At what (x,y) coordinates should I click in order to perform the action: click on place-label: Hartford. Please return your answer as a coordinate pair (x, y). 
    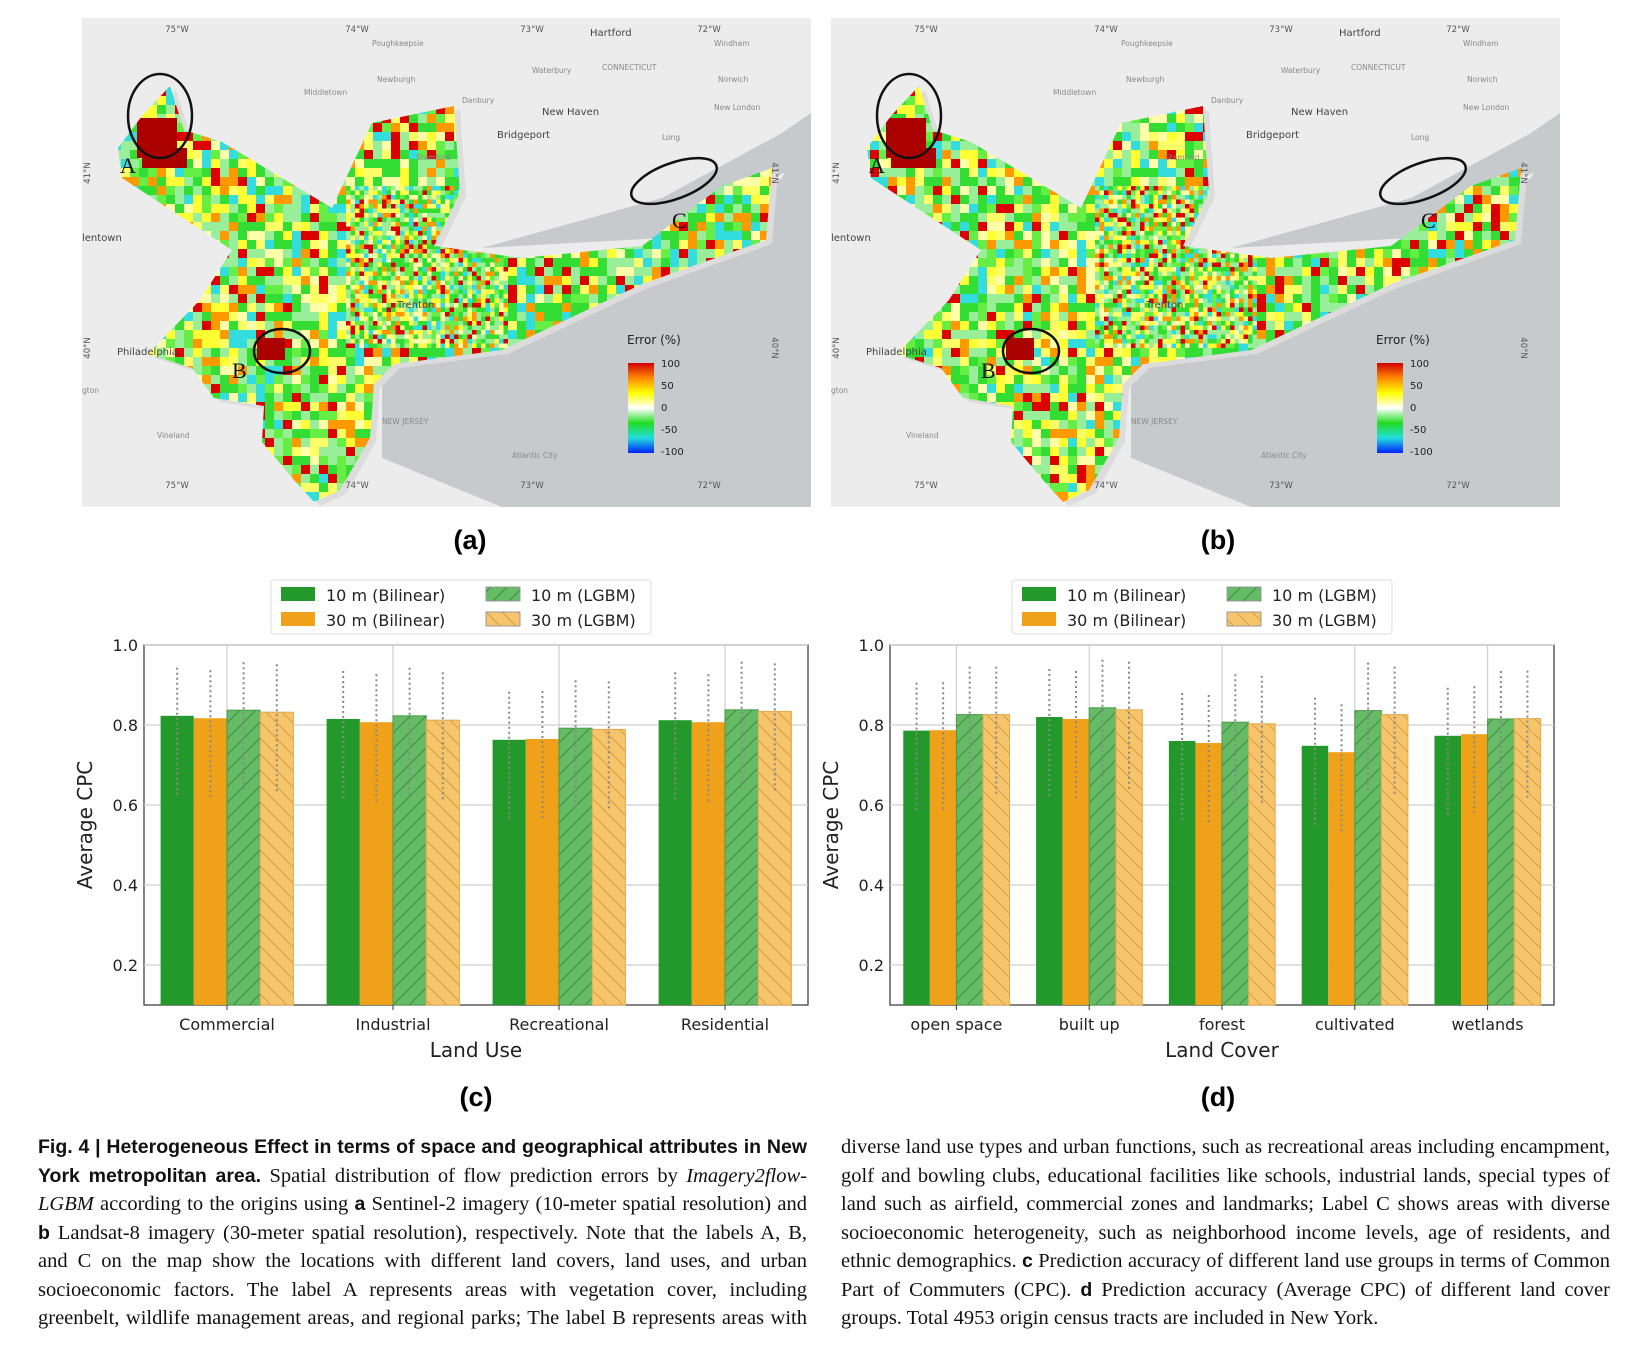
    Looking at the image, I should click on (611, 33).